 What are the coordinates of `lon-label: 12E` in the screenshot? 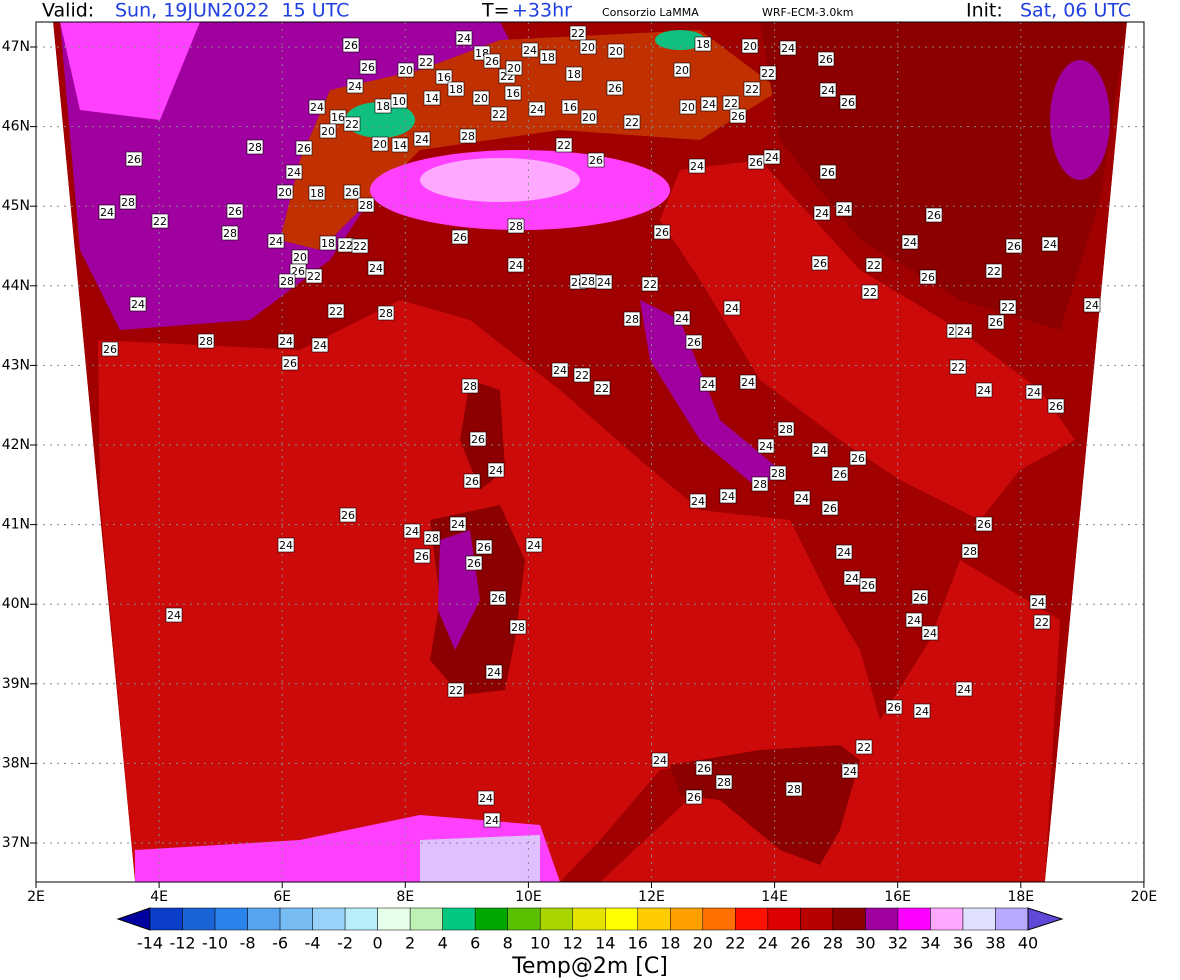 It's located at (651, 897).